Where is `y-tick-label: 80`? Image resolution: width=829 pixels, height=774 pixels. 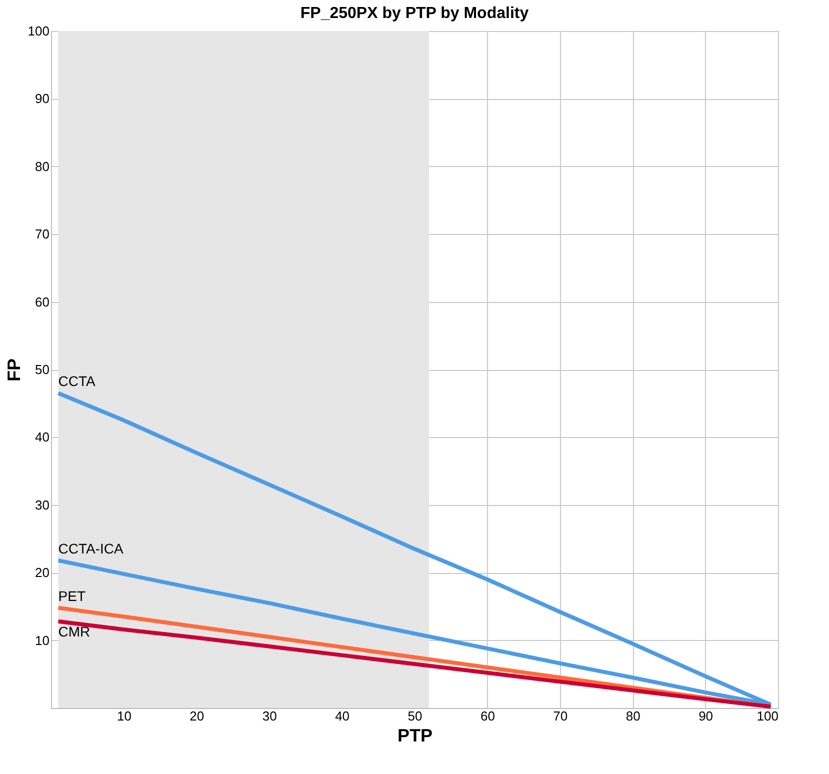
y-tick-label: 80 is located at coordinates (42, 166).